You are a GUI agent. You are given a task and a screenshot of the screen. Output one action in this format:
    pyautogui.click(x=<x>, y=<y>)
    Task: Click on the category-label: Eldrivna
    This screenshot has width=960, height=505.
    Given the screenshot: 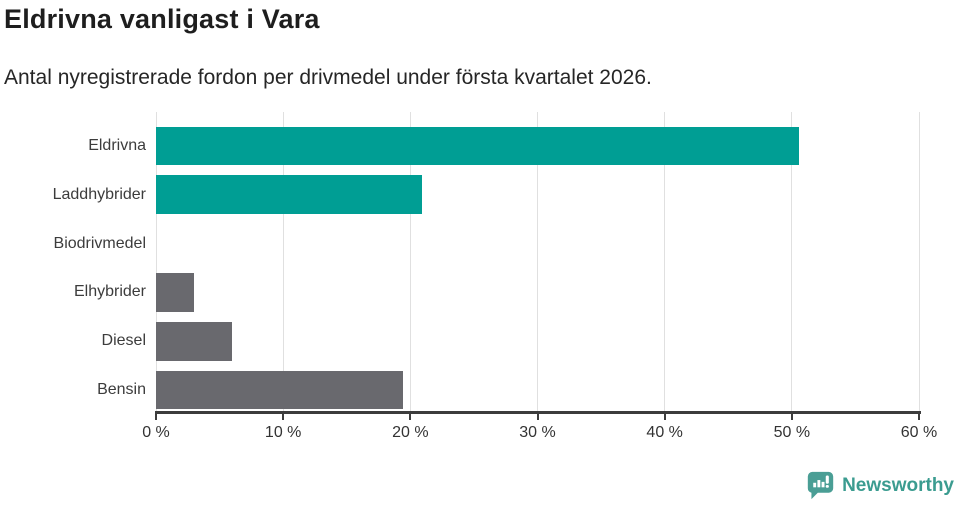 What is the action you would take?
    pyautogui.click(x=117, y=145)
    